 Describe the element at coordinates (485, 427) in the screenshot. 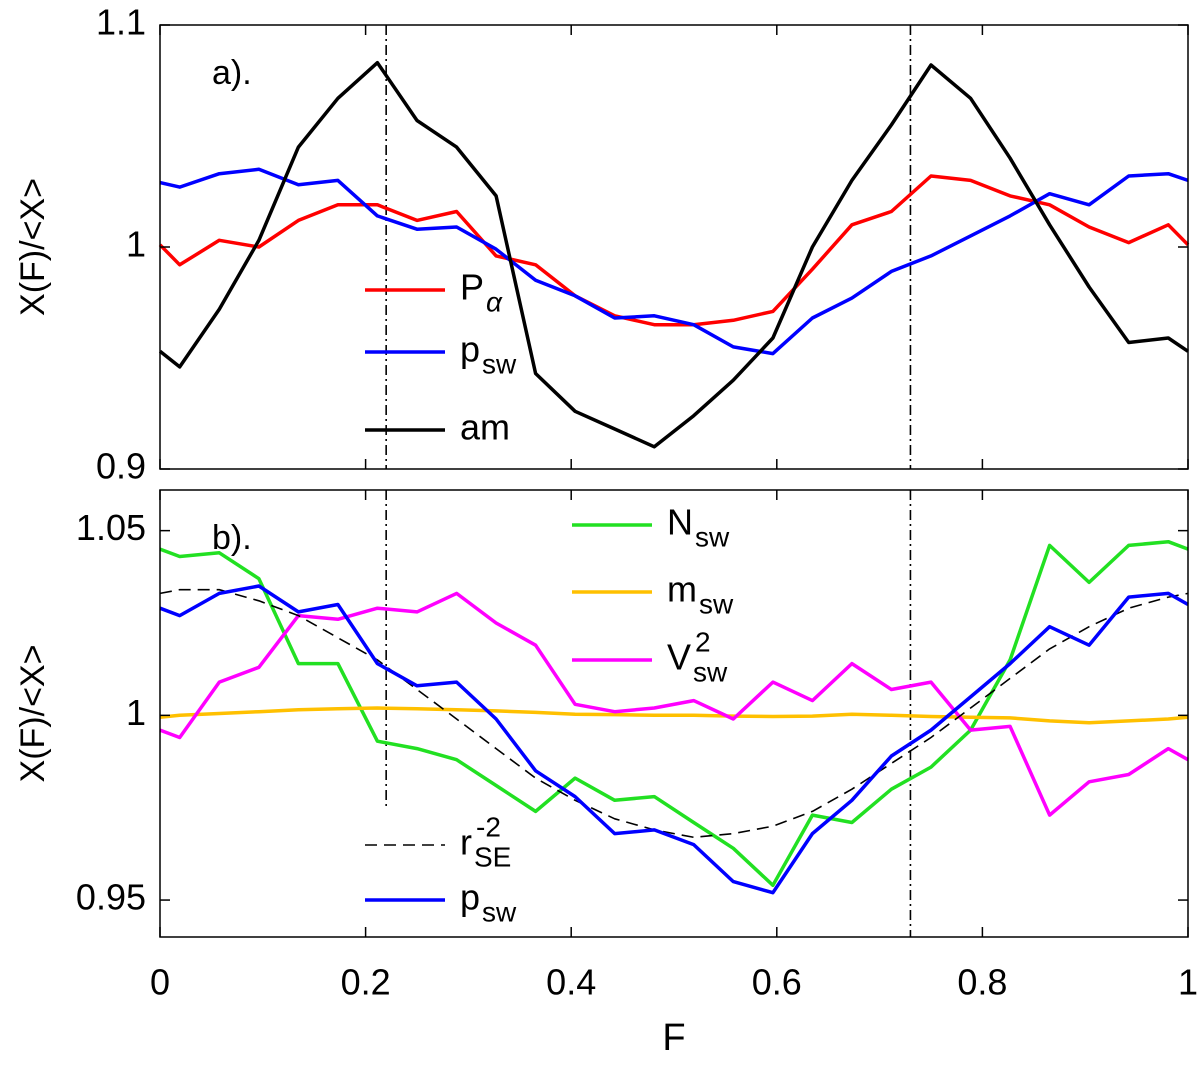

I see `legend-label: am` at that location.